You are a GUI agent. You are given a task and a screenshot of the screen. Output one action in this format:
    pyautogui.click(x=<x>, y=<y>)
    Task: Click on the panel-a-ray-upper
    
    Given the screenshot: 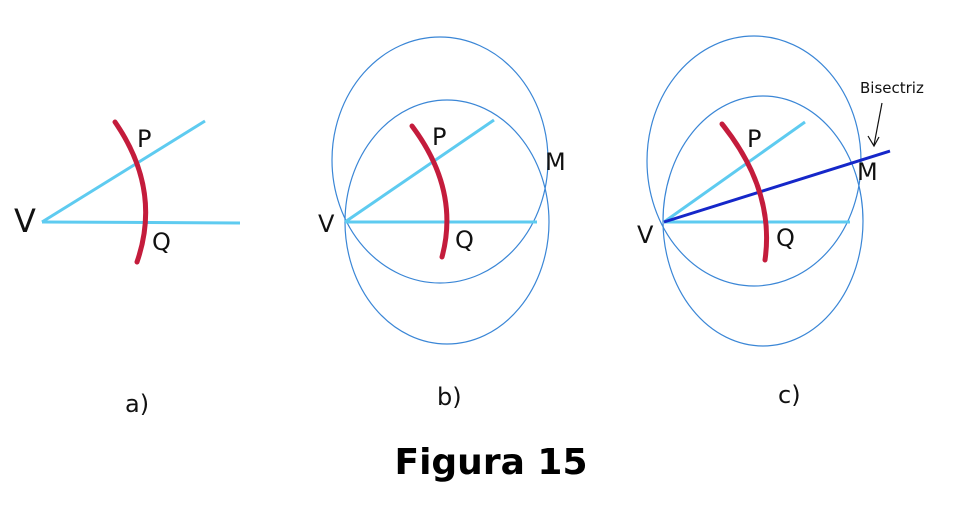 What is the action you would take?
    pyautogui.click(x=123, y=171)
    